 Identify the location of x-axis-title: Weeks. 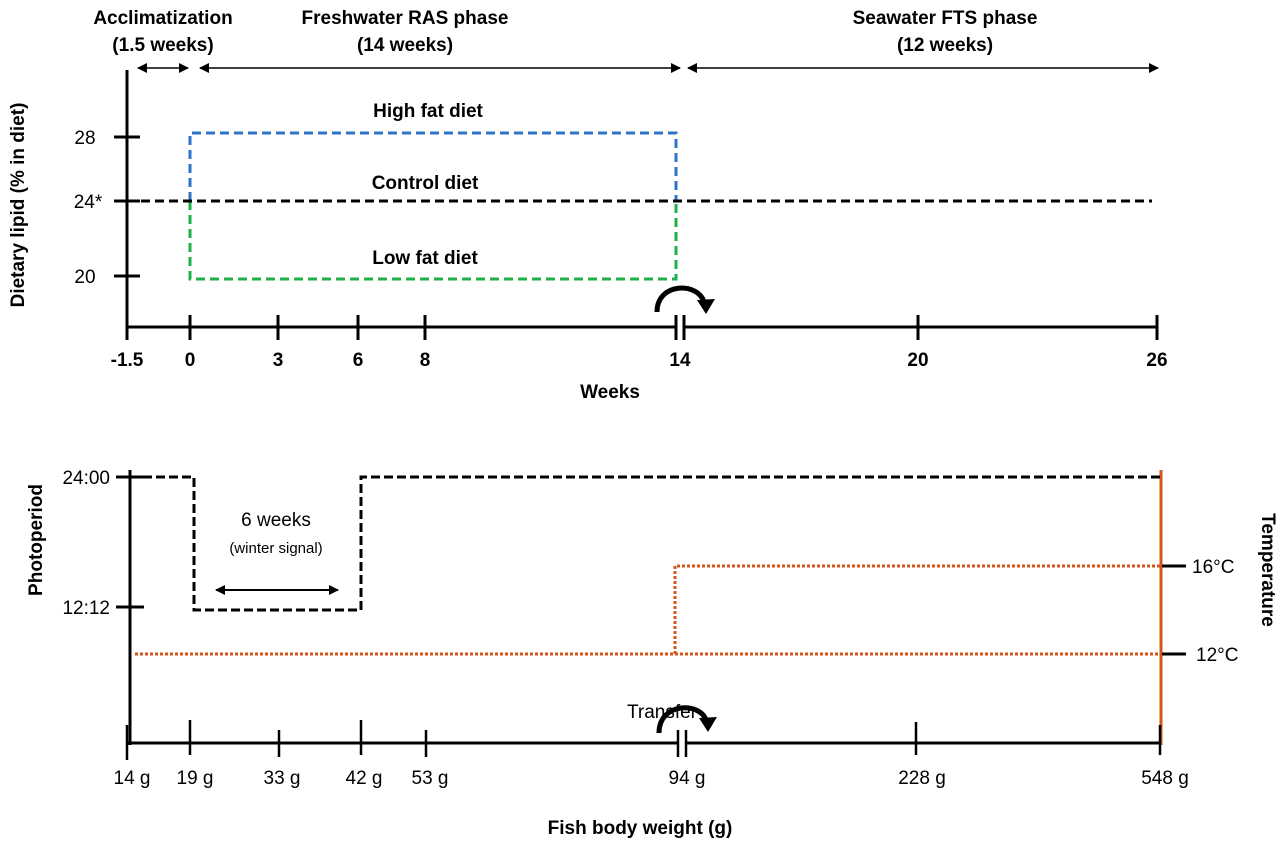
(610, 392).